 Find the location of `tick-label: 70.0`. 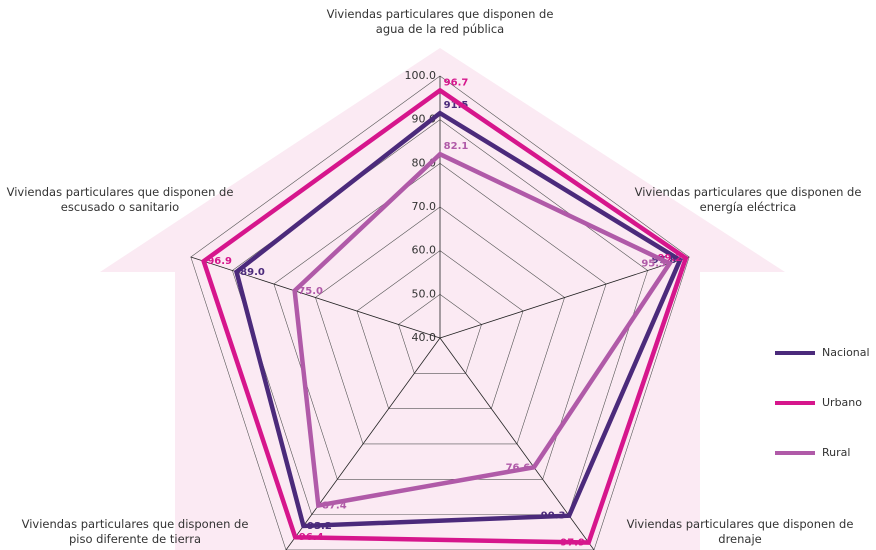

tick-label: 70.0 is located at coordinates (424, 206).